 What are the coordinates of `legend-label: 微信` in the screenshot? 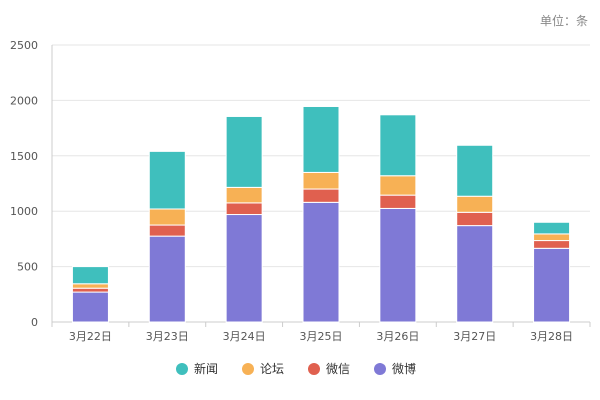 It's located at (338, 369).